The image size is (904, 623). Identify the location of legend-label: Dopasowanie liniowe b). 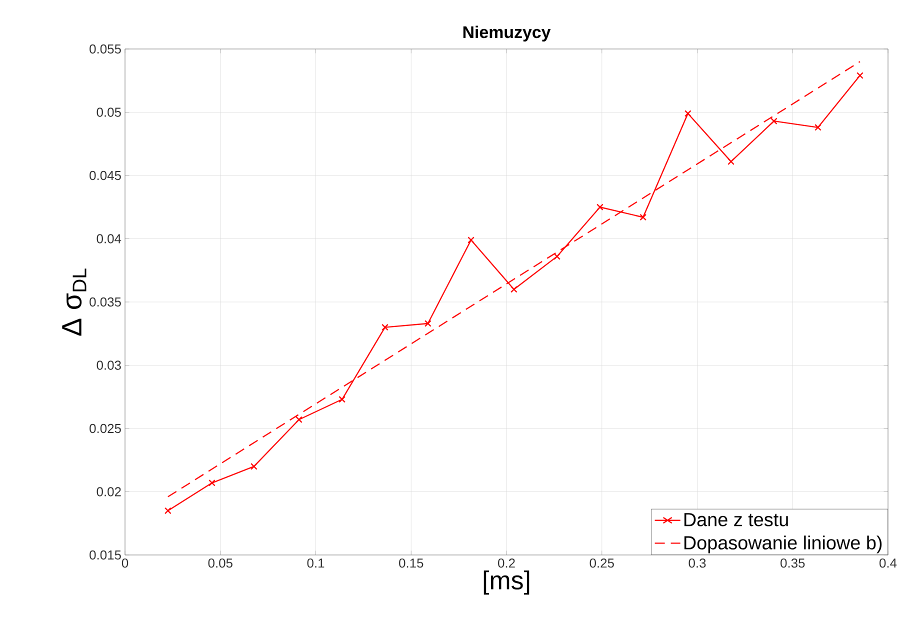
(783, 545).